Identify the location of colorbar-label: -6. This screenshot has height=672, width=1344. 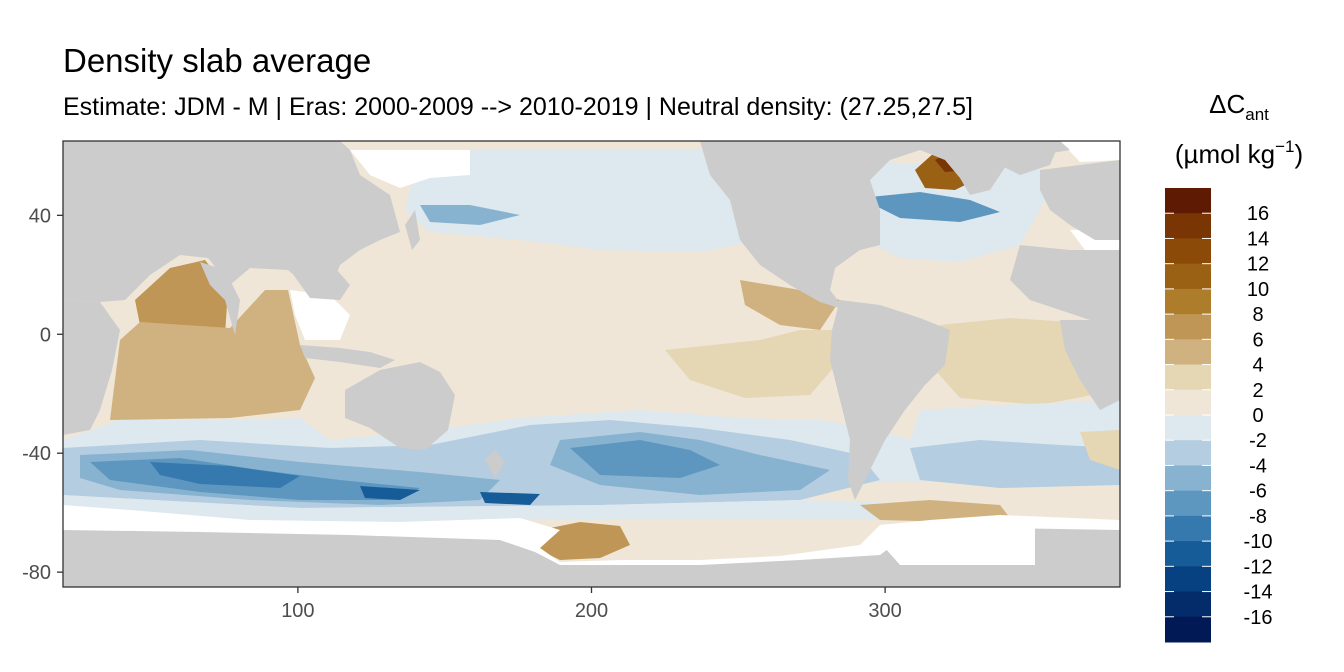
(1258, 492).